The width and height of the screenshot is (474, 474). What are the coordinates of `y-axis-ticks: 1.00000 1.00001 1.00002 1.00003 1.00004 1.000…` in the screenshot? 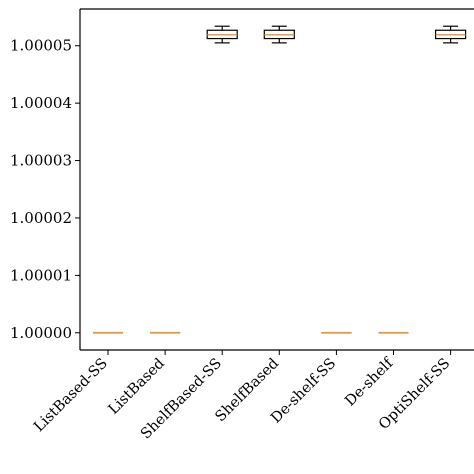 It's located at (45, 189).